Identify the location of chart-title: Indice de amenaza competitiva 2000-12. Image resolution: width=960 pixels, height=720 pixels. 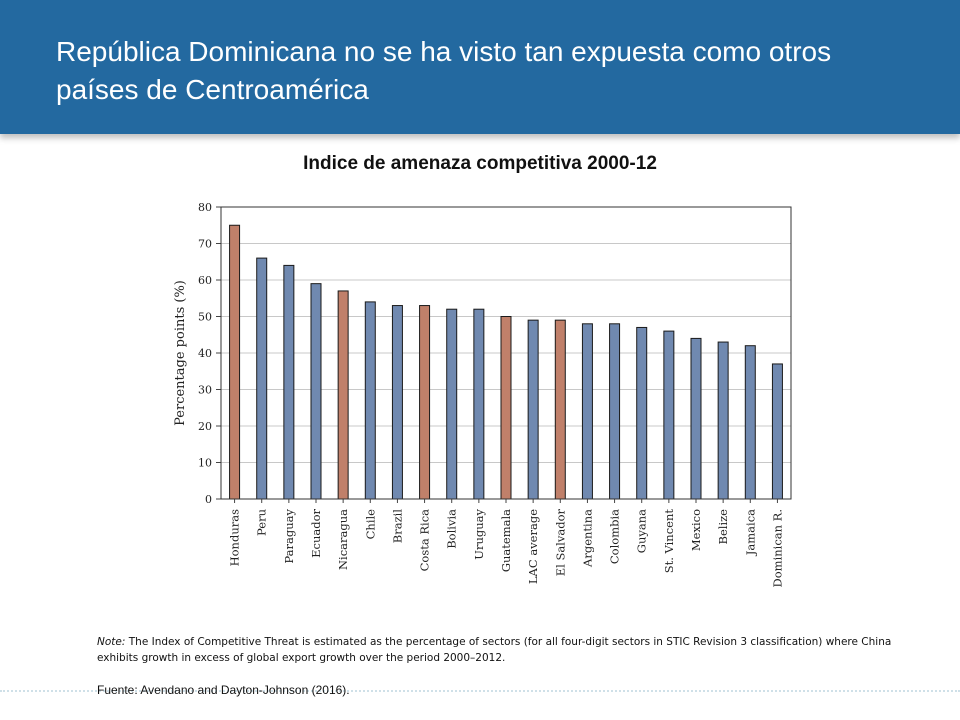
(480, 163).